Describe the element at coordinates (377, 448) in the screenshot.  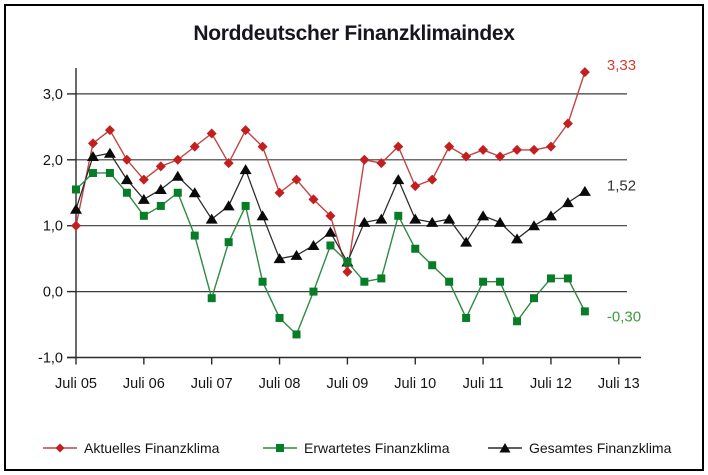
I see `legend-label-erwartetes: Erwartetes Finanzklima` at that location.